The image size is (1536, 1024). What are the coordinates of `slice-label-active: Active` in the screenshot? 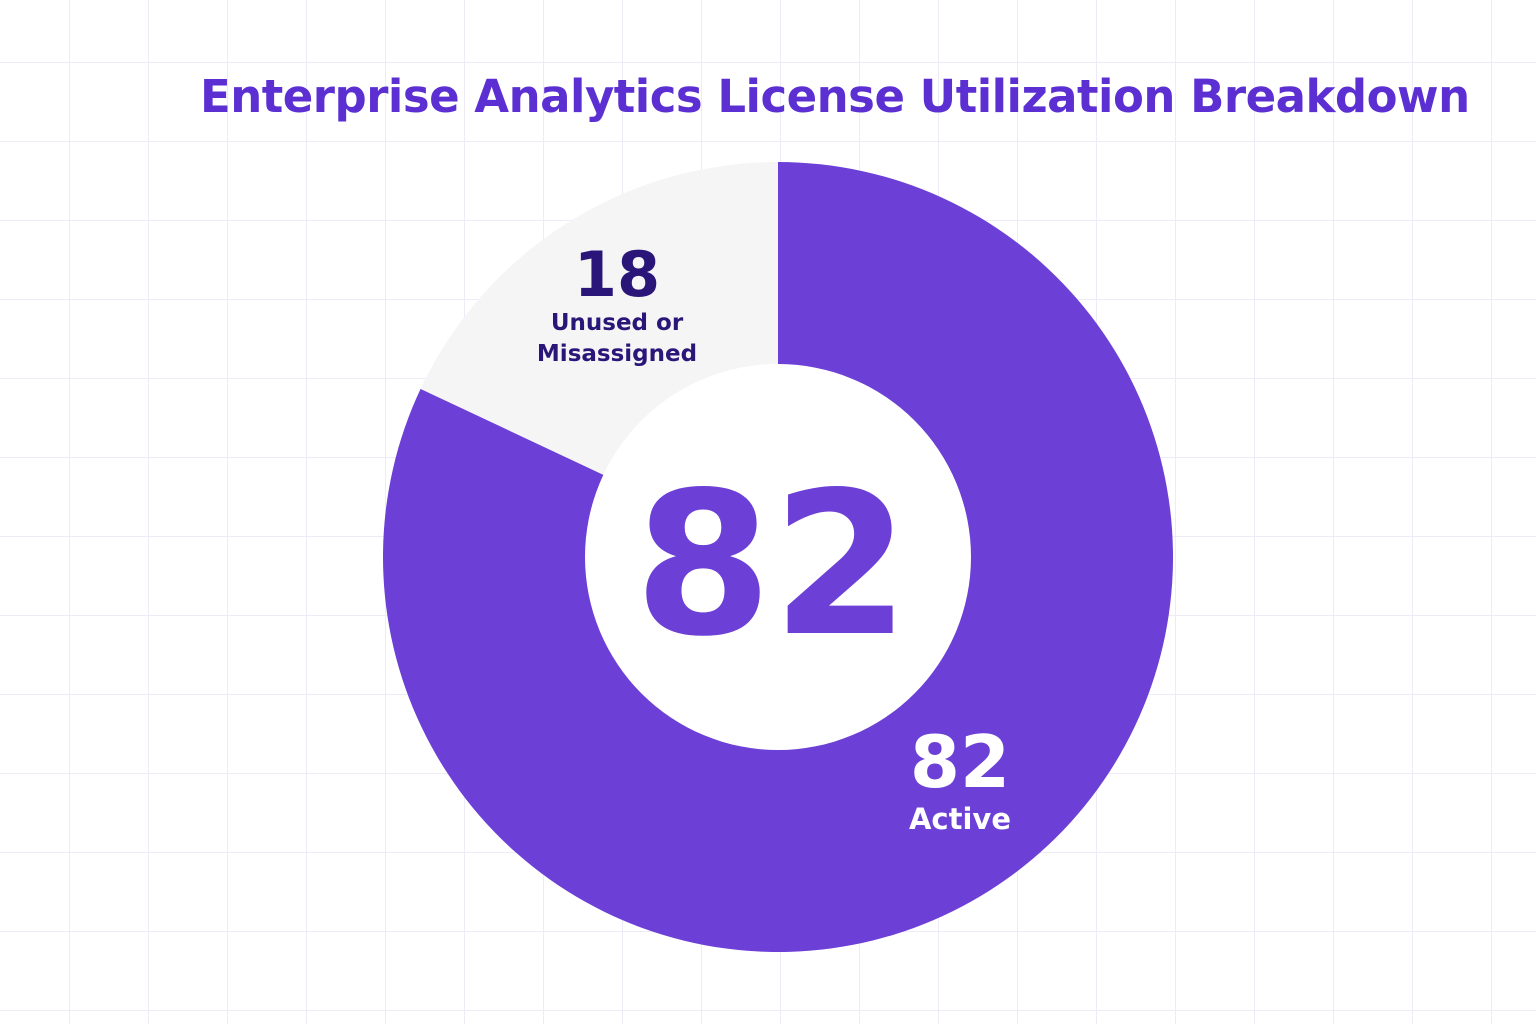 It's located at (960, 819).